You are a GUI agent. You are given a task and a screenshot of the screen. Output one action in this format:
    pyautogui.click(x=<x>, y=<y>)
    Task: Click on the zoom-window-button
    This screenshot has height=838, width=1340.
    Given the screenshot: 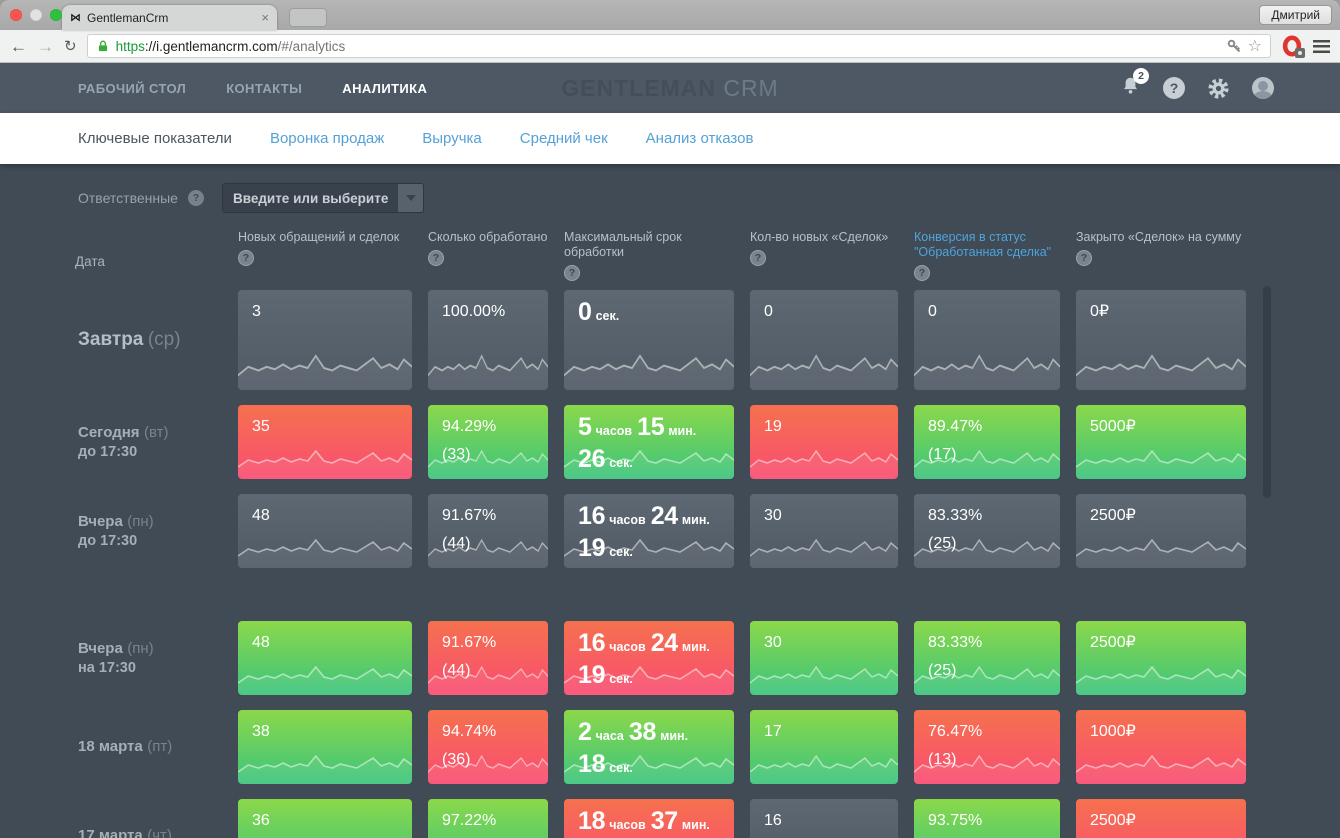 What is the action you would take?
    pyautogui.click(x=56, y=15)
    